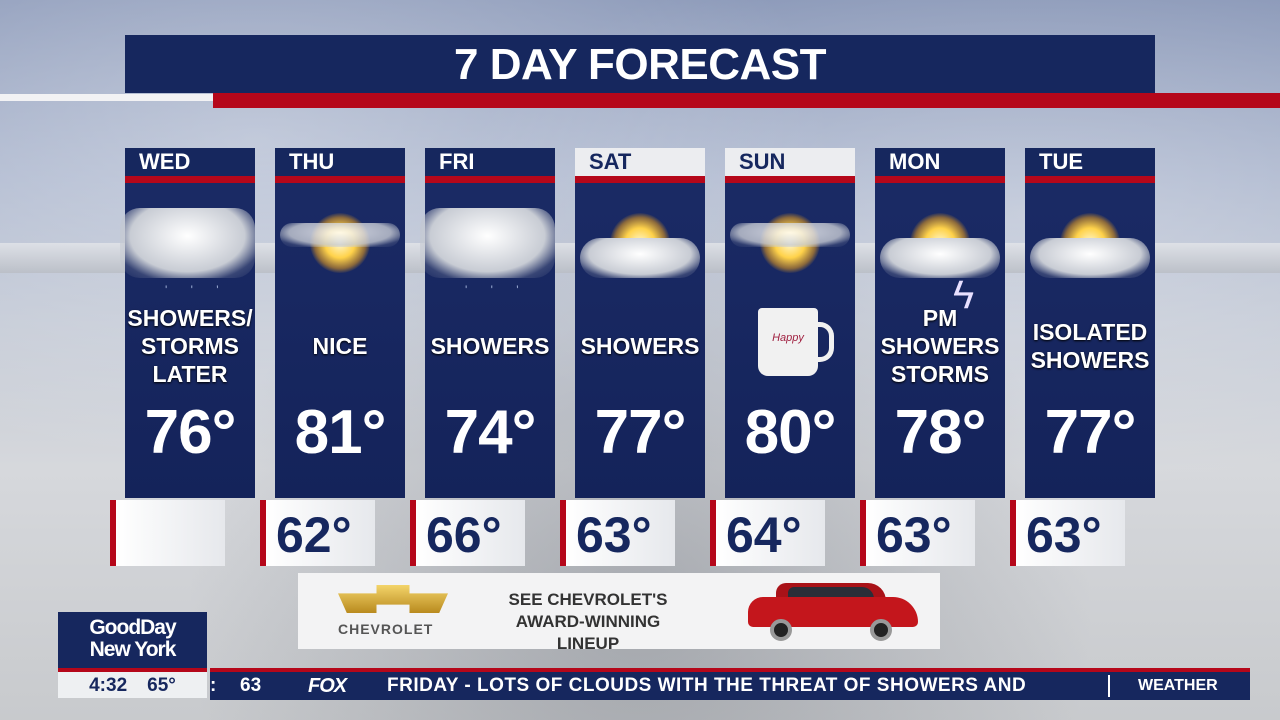  What do you see at coordinates (1109, 686) in the screenshot?
I see `ticker-divider` at bounding box center [1109, 686].